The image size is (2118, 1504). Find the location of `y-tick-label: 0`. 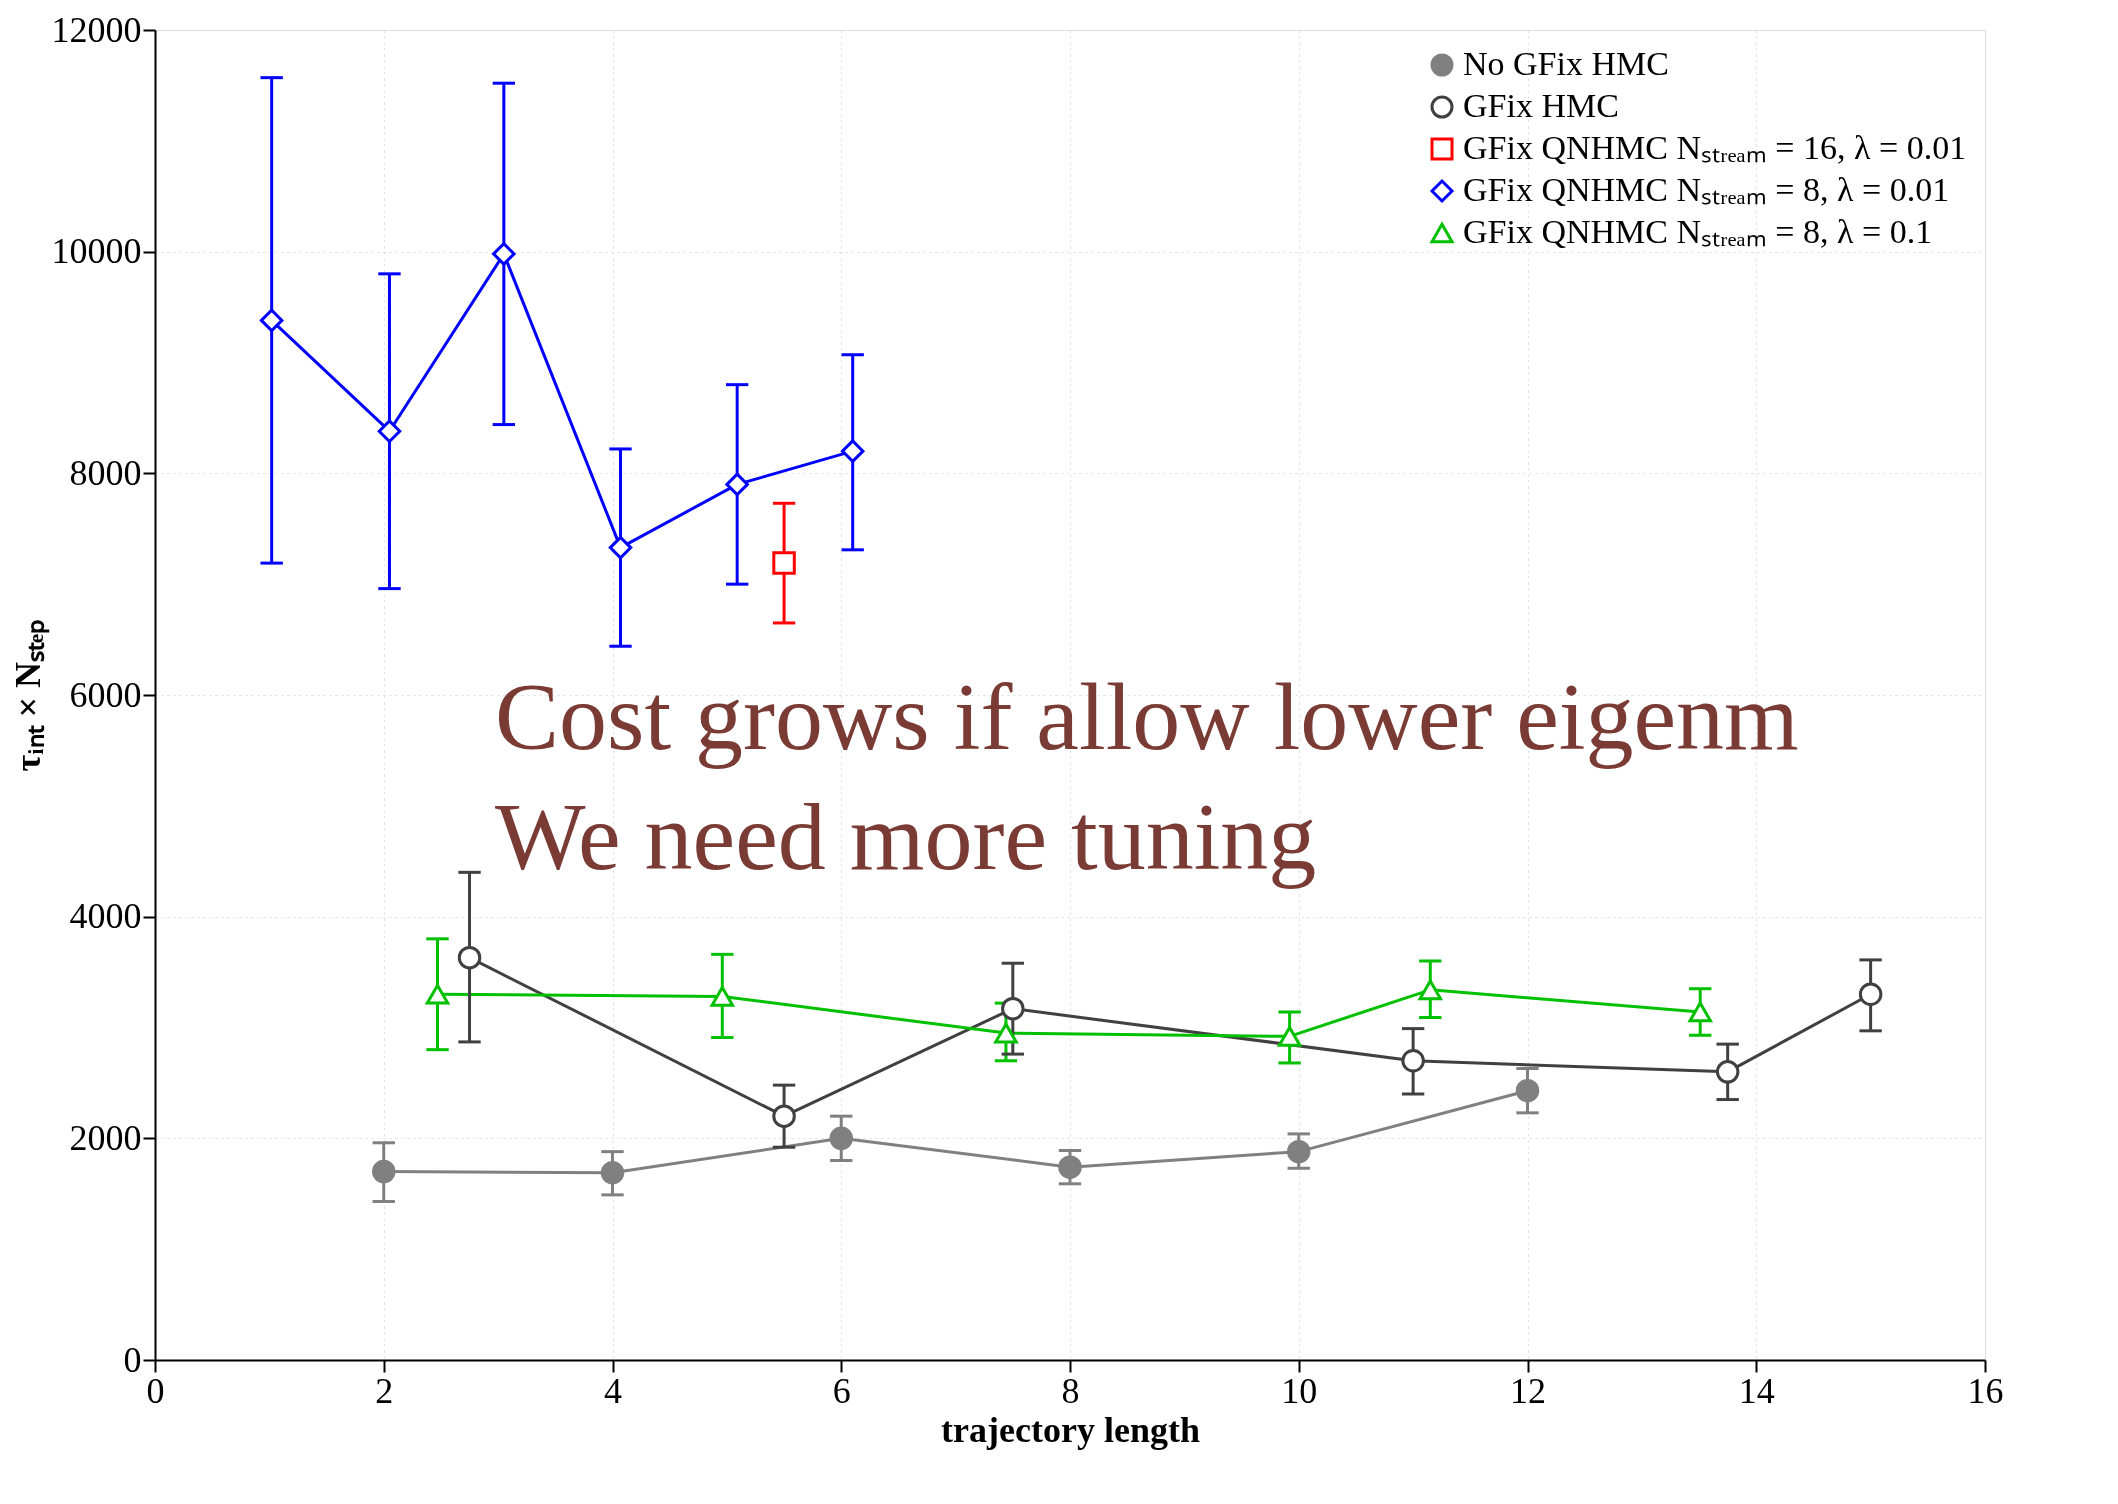

y-tick-label: 0 is located at coordinates (132, 1359).